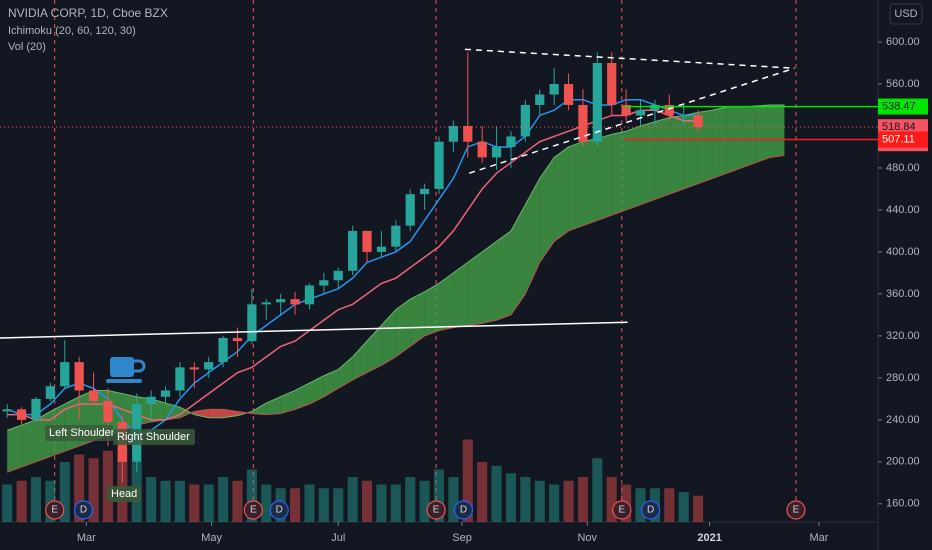 The height and width of the screenshot is (550, 932). Describe the element at coordinates (72, 31) in the screenshot. I see `indicator-label: Ichimoku (20, 60, 120, 30)` at that location.